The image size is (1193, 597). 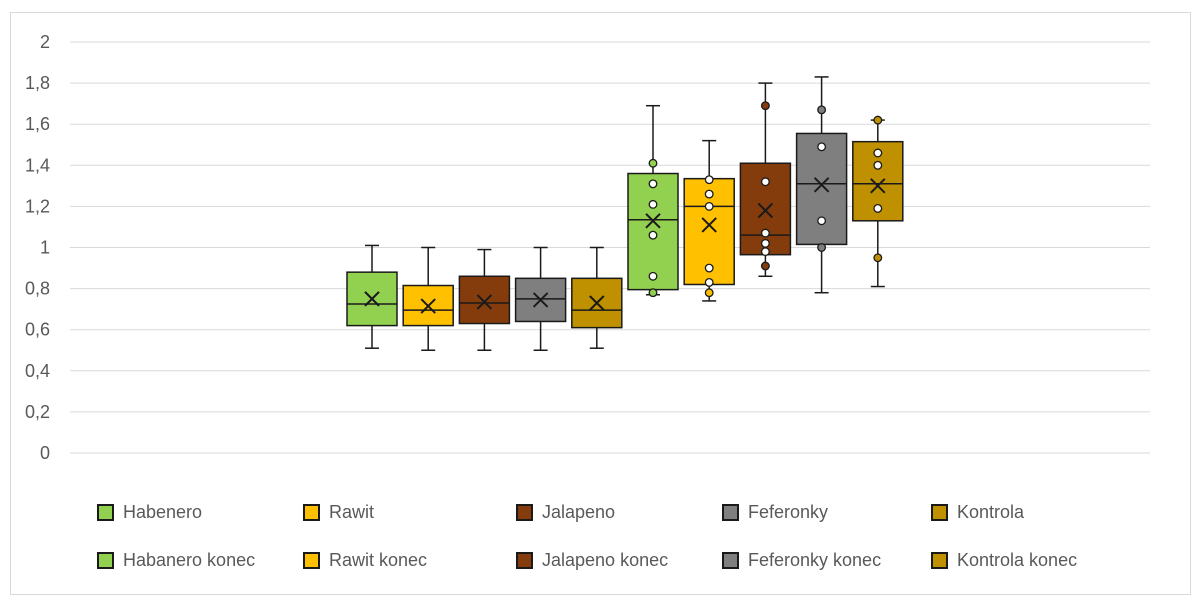 What do you see at coordinates (597, 303) in the screenshot?
I see `mean-marker-kontrola` at bounding box center [597, 303].